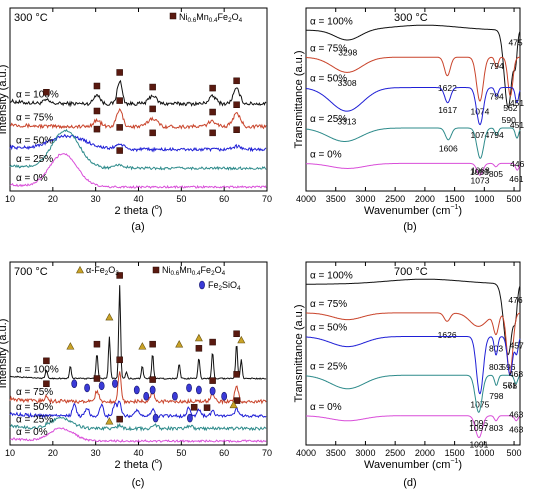 This screenshot has width=550, height=489. I want to click on band-label: 446, so click(517, 164).